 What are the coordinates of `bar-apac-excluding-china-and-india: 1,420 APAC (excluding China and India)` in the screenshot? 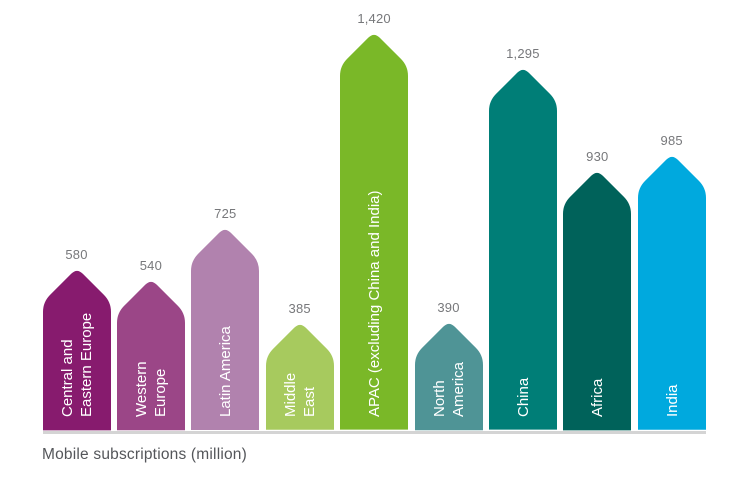 It's located at (374, 220).